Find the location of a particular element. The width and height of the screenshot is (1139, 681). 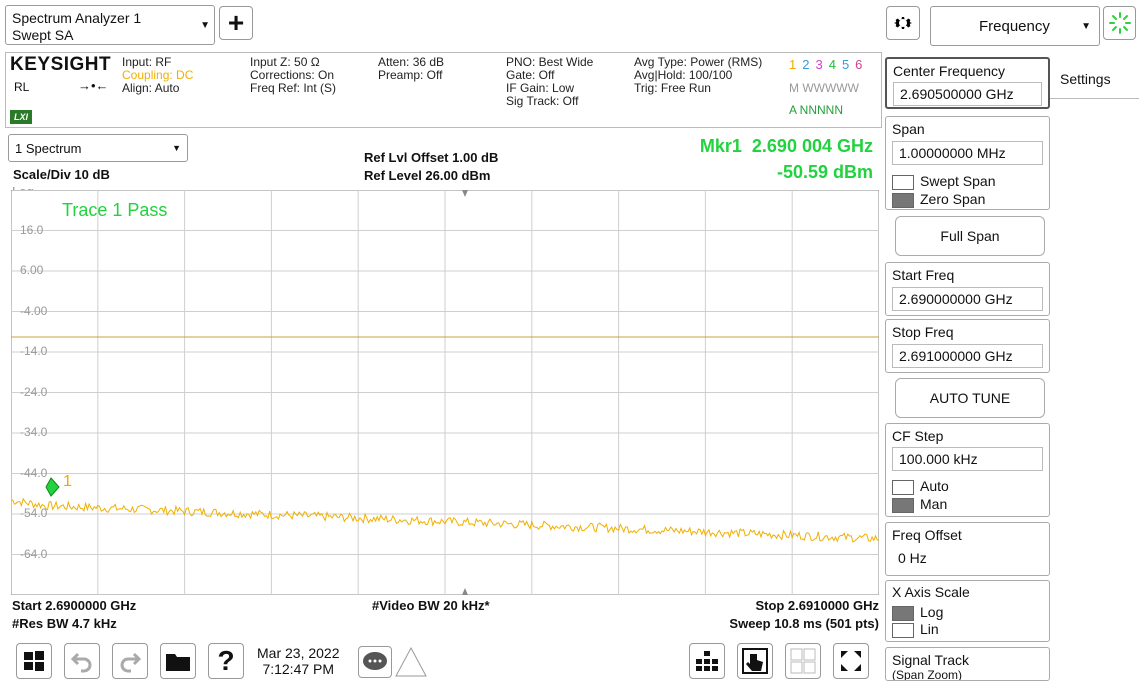

trace-mode-row: M WWWWW is located at coordinates (824, 88).